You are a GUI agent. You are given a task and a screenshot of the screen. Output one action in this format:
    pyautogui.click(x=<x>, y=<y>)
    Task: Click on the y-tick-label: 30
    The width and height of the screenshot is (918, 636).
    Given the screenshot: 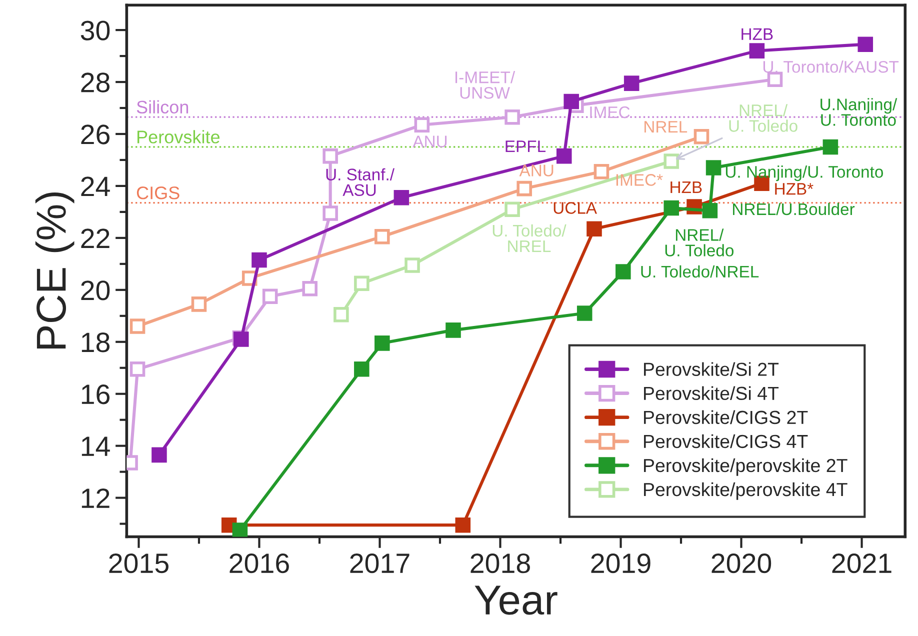 What is the action you would take?
    pyautogui.click(x=95, y=30)
    